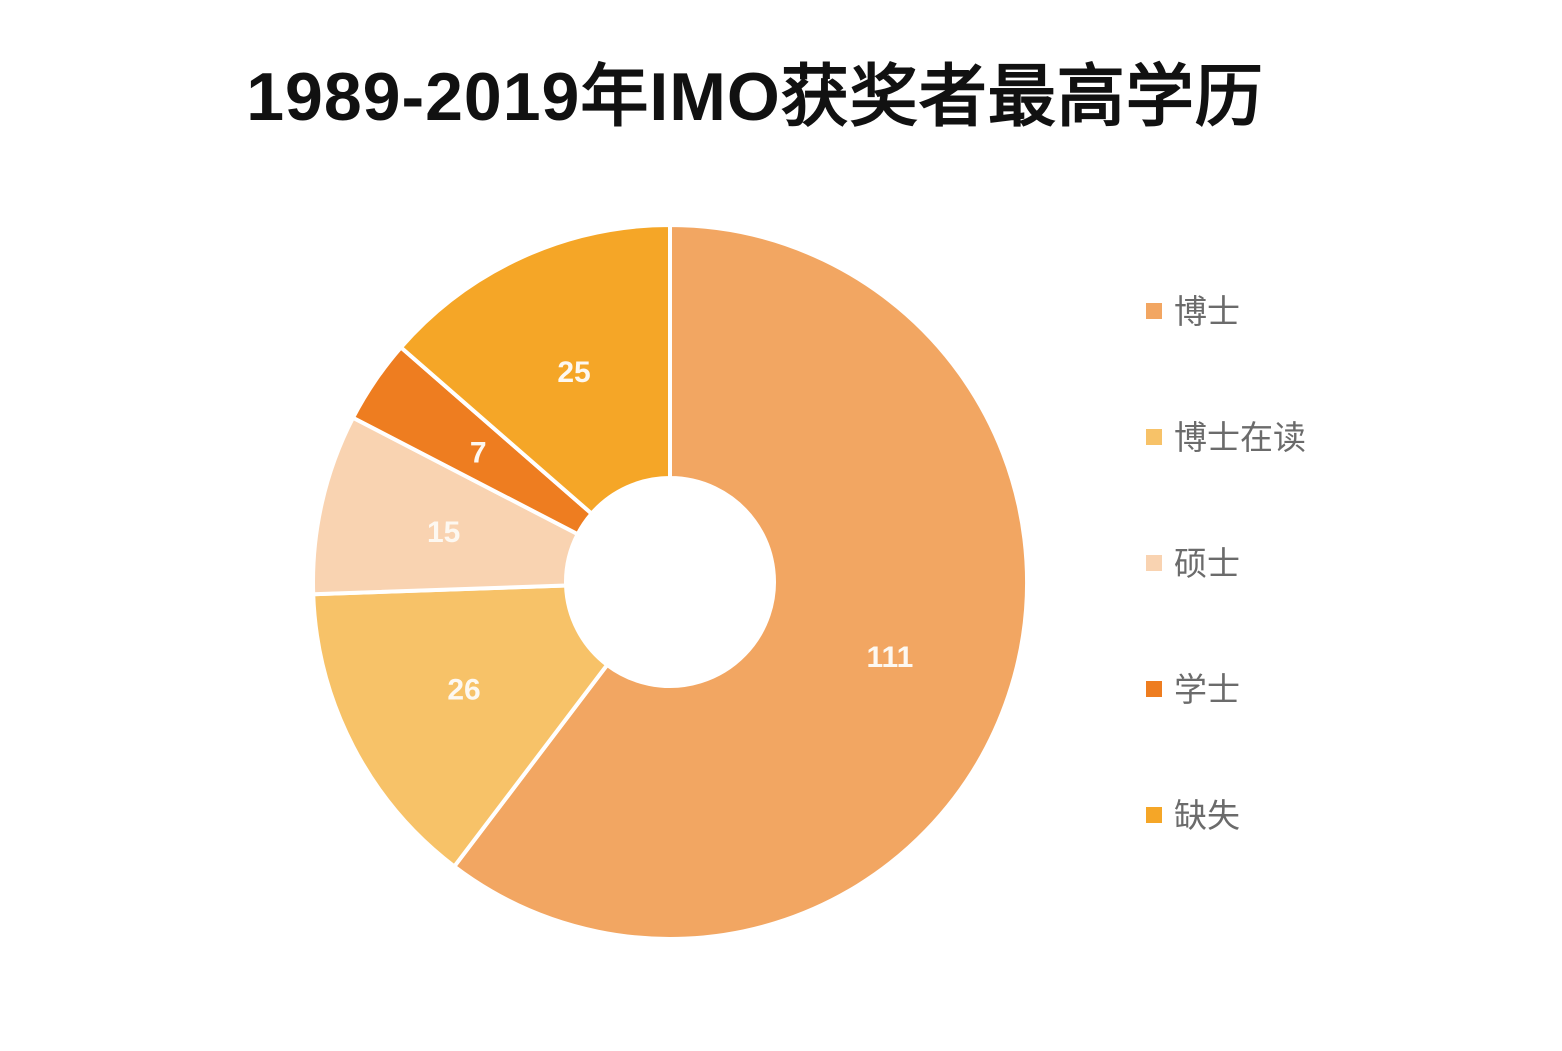  Describe the element at coordinates (460, 726) in the screenshot. I see `pie-slice-phd-in-progress` at that location.